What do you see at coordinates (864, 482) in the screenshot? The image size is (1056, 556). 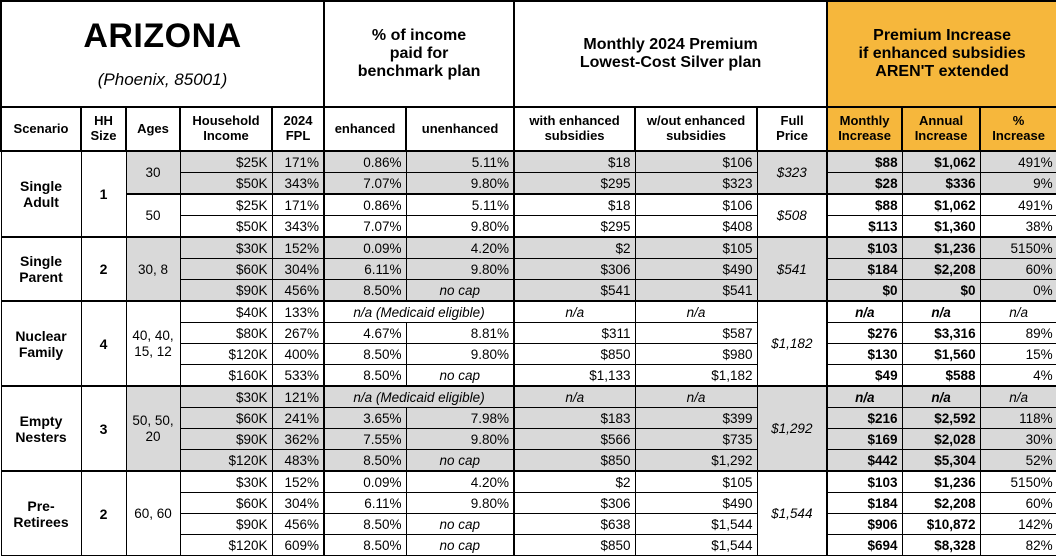 I see `cell-monthly-increase: $103` at bounding box center [864, 482].